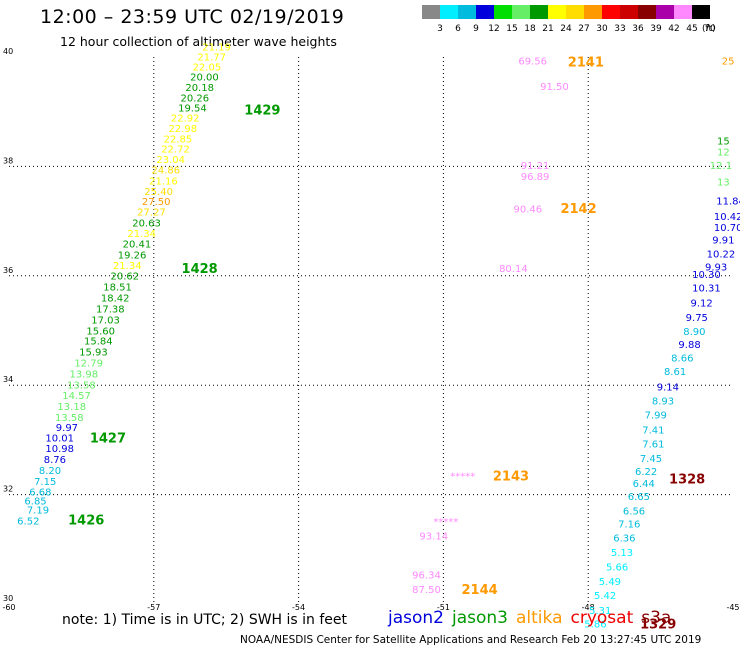 This screenshot has width=740, height=650. I want to click on wave-height-label: 9.75, so click(697, 318).